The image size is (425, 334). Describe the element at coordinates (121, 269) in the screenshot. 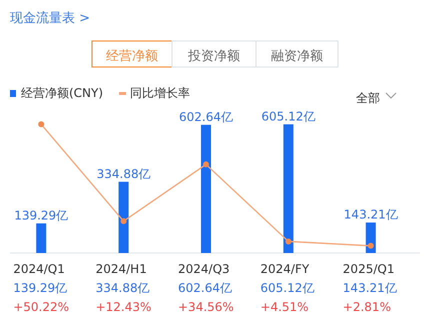

I see `x-tick-label: 2024/H1` at that location.